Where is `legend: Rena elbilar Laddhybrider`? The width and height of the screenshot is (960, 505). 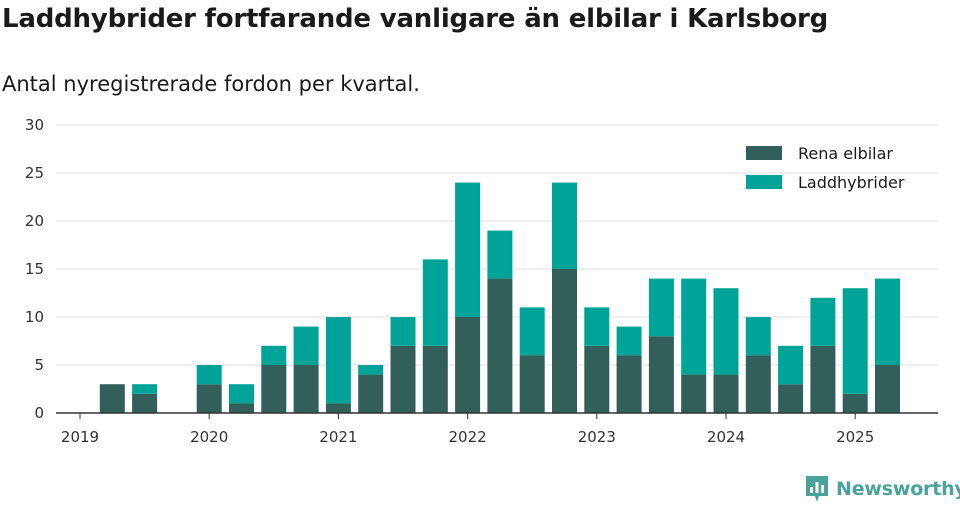 legend: Rena elbilar Laddhybrider is located at coordinates (825, 168).